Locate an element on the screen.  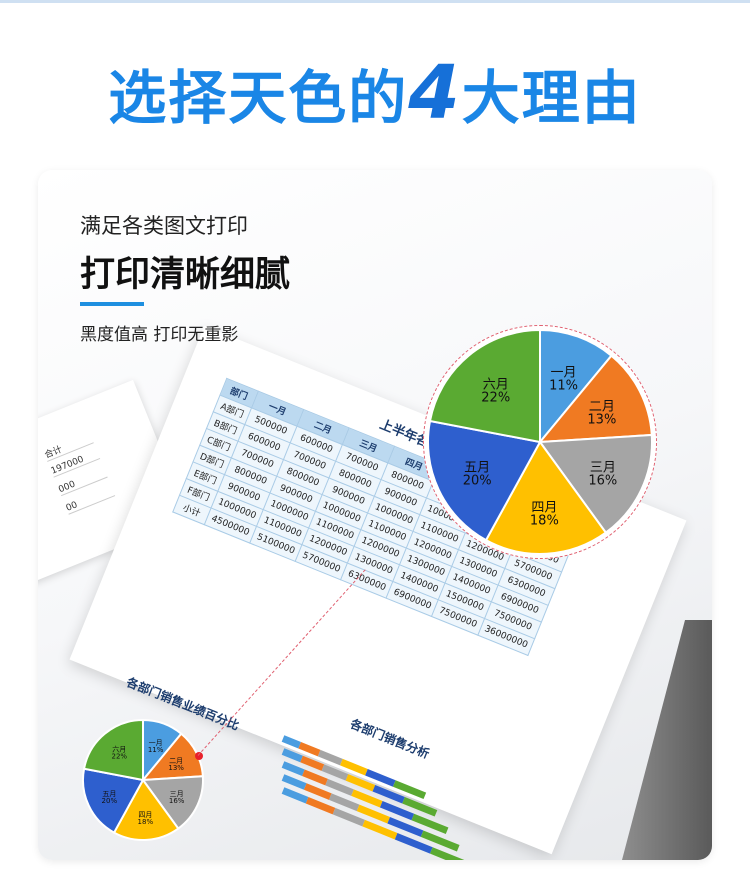
headline: 选择天色的4大理由 is located at coordinates (375, 94).